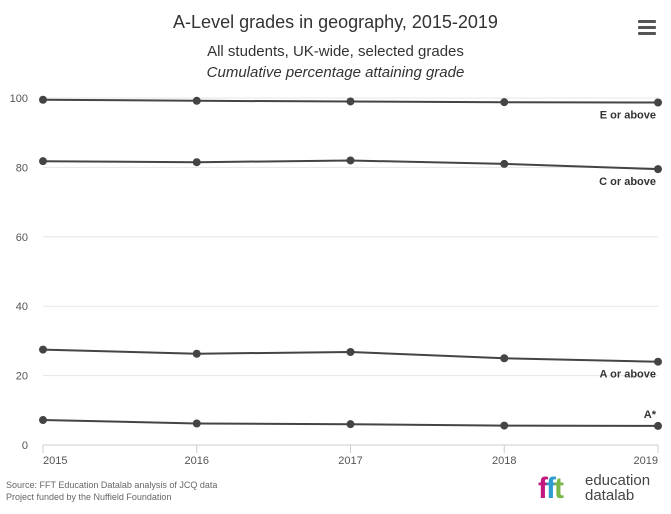  I want to click on y-tick-label: 20, so click(22, 377).